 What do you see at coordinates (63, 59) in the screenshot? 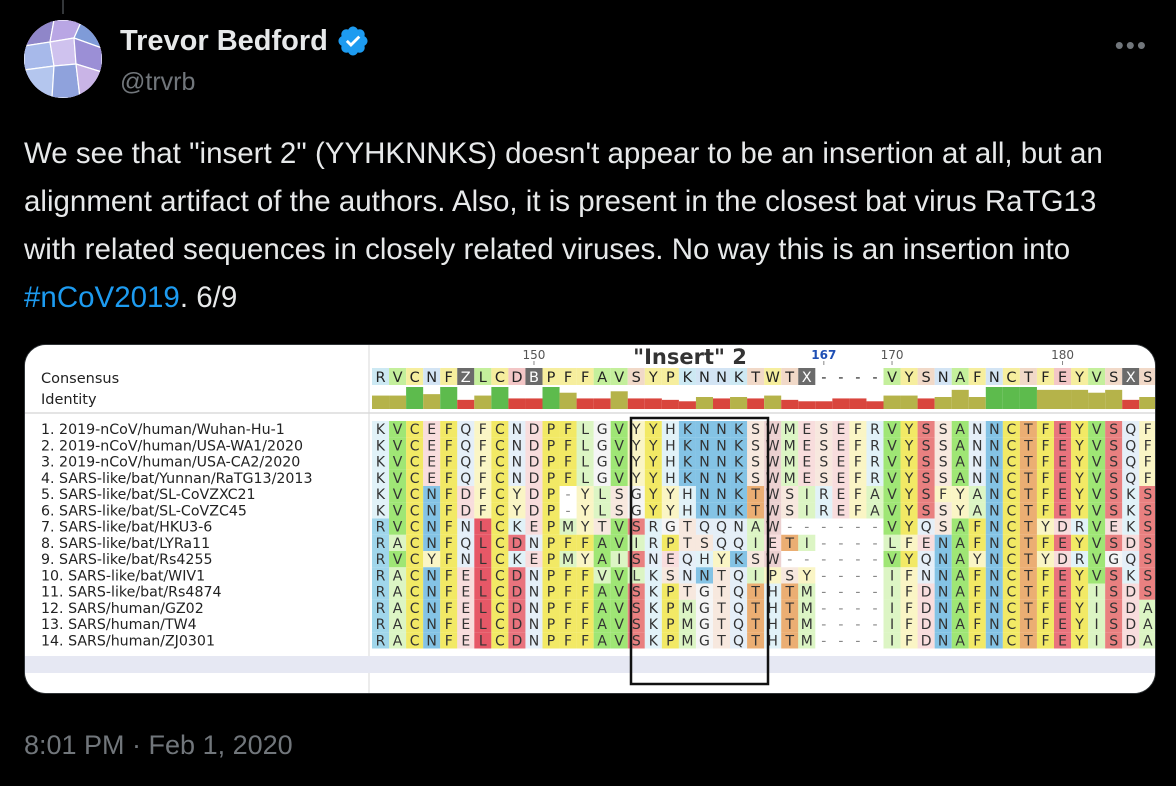
I see `avatar` at bounding box center [63, 59].